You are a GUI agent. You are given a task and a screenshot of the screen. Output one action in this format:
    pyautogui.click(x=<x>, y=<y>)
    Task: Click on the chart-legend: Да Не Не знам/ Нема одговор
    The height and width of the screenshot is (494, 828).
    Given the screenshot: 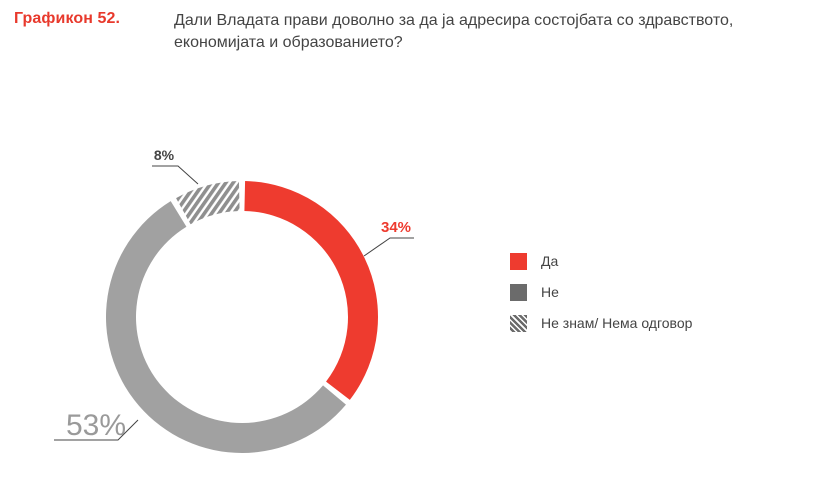 What is the action you would take?
    pyautogui.click(x=660, y=298)
    